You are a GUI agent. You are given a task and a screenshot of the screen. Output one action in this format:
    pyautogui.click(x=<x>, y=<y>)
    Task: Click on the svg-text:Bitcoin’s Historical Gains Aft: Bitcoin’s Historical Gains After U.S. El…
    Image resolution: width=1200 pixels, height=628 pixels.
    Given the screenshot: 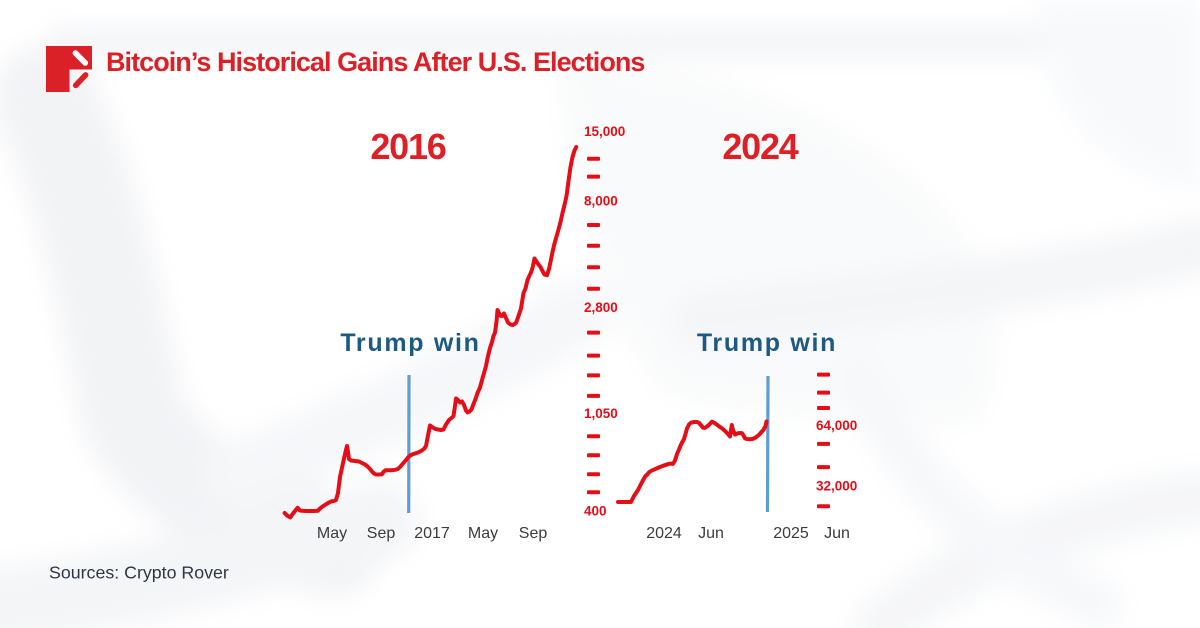 What is the action you would take?
    pyautogui.click(x=375, y=62)
    